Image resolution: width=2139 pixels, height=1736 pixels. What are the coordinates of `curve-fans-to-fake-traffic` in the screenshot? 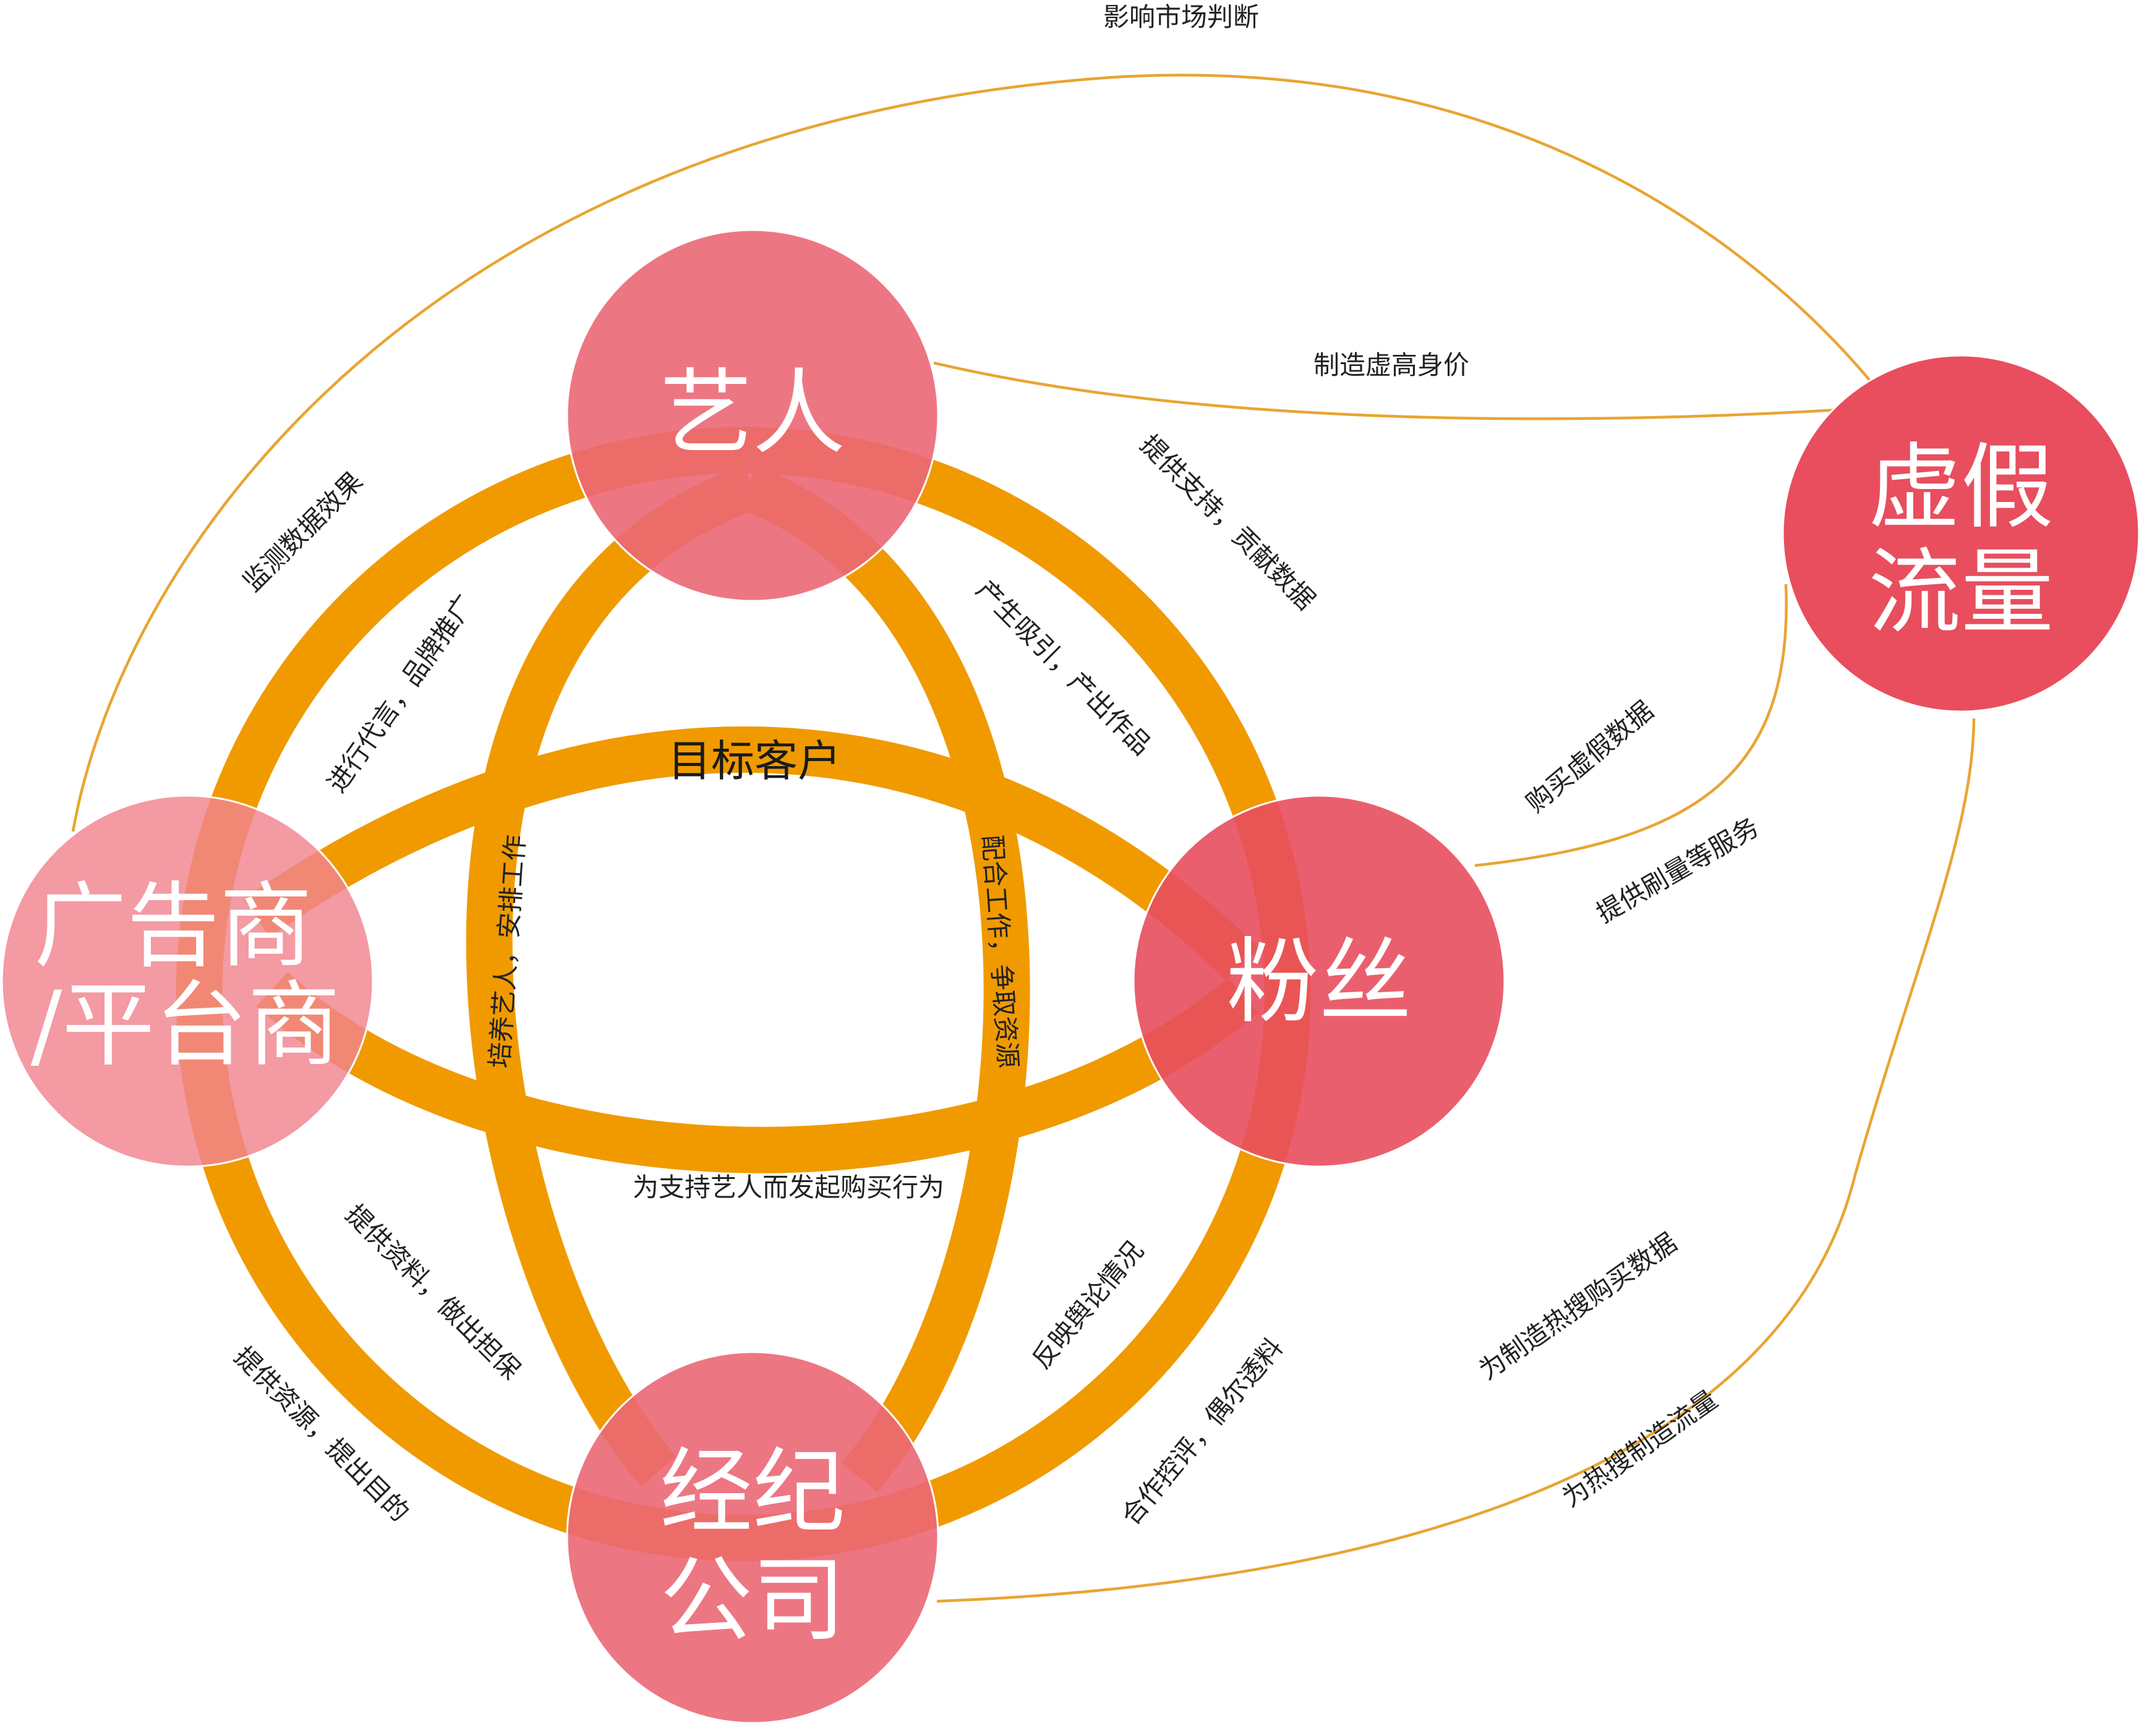 It's located at (1631, 725).